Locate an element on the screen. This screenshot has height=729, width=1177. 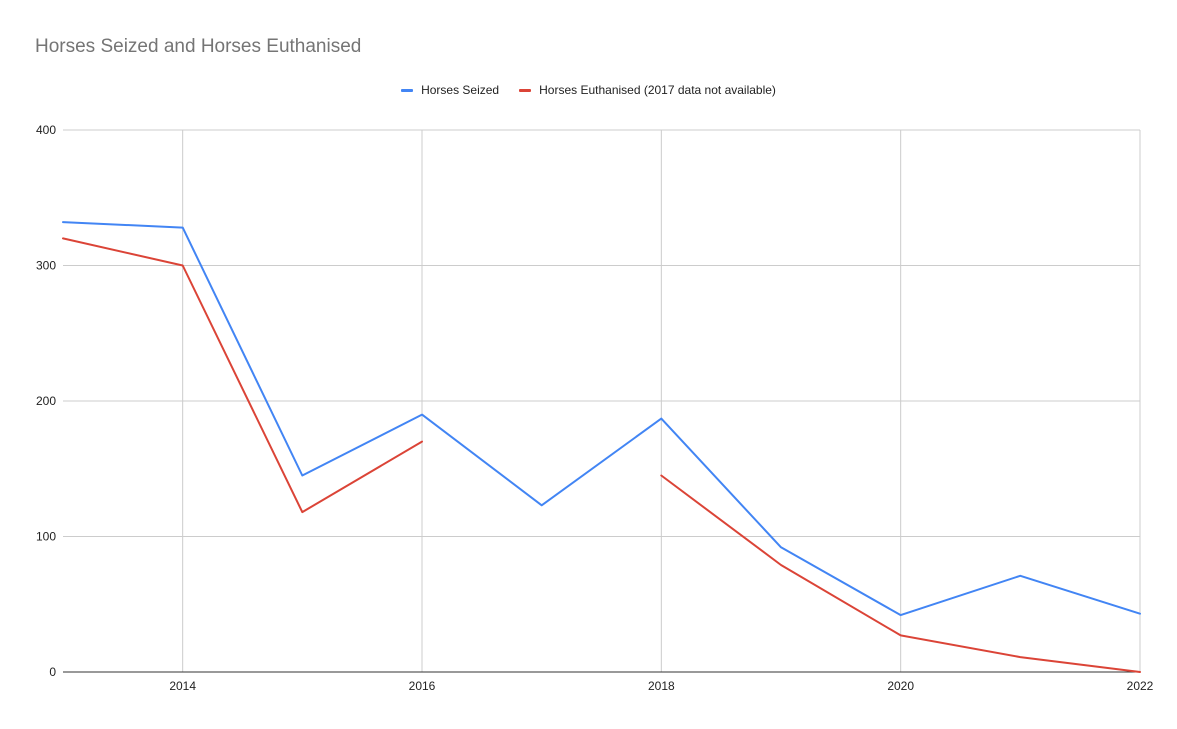
x-tick-label: 2020 is located at coordinates (900, 686).